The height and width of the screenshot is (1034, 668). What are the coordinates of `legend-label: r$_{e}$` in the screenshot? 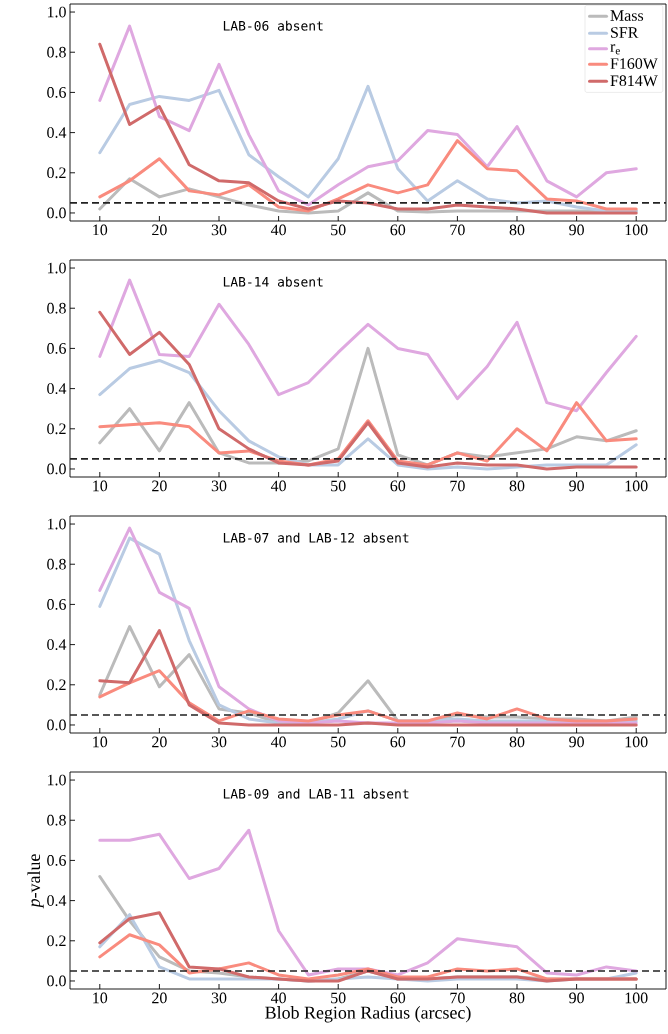 It's located at (615, 49).